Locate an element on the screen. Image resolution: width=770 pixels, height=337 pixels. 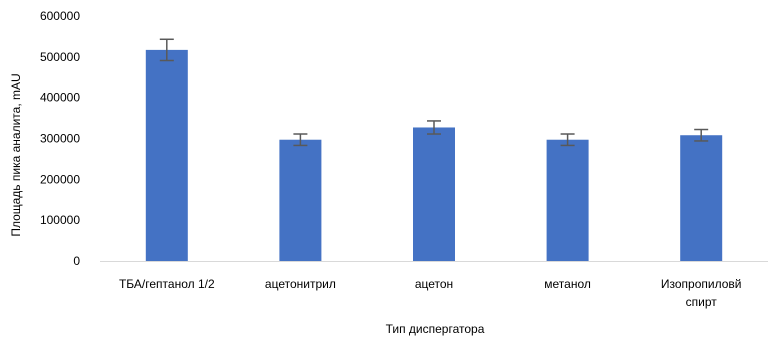
x-tick-label-line: ацетон is located at coordinates (434, 284).